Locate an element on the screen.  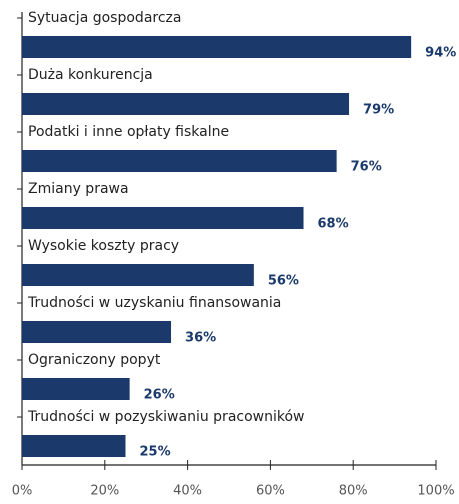
value-label: 26% is located at coordinates (159, 395).